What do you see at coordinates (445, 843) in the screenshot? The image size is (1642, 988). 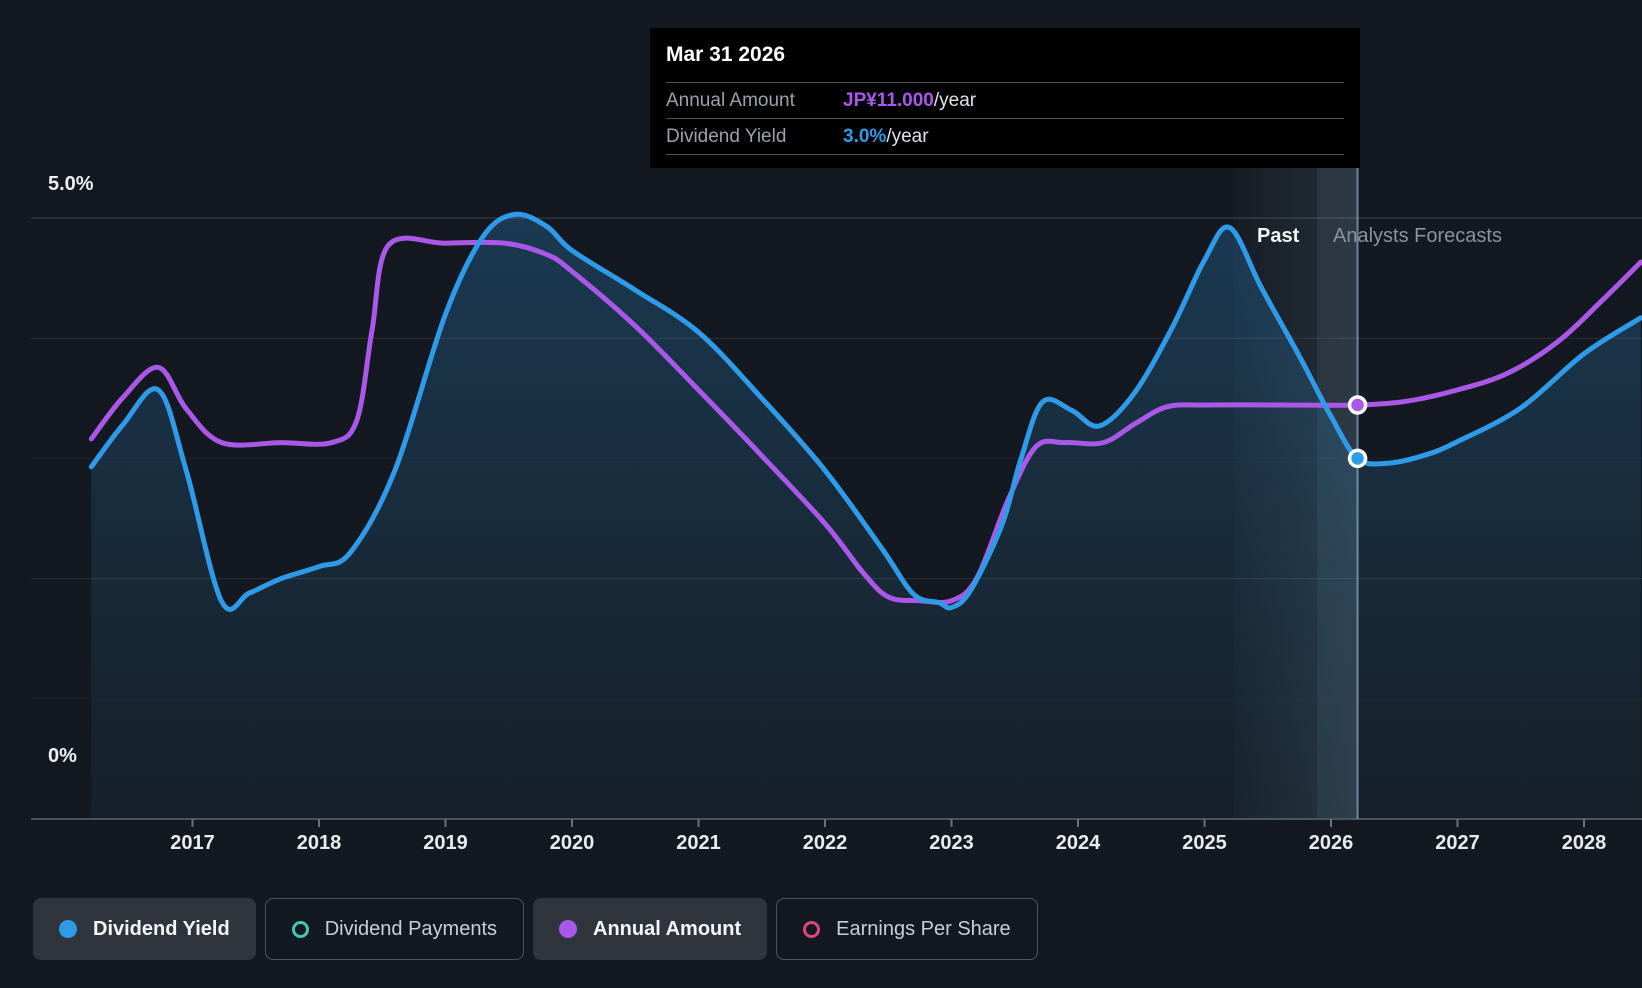 I see `x-axis-label-2019: 2019` at bounding box center [445, 843].